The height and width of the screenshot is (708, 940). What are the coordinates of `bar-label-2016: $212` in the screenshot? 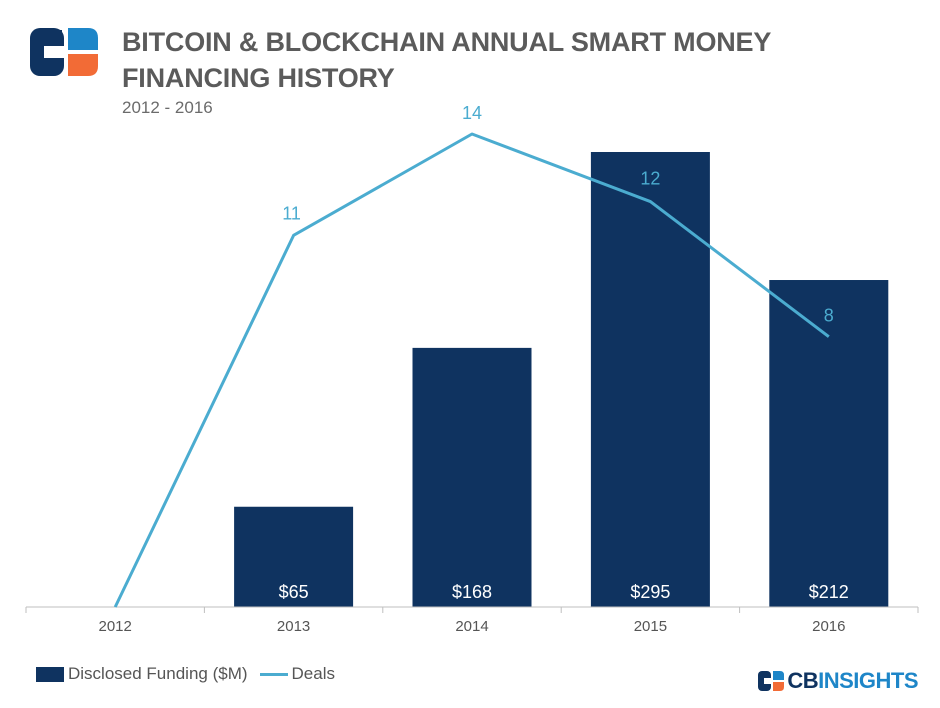 It's located at (829, 592).